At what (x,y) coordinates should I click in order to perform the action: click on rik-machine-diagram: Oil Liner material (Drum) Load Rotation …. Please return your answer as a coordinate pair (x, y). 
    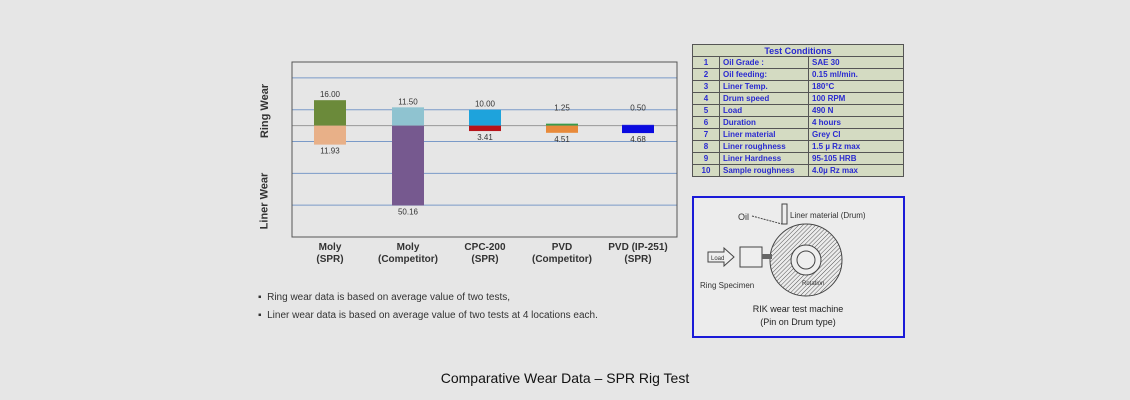
    Looking at the image, I should click on (798, 267).